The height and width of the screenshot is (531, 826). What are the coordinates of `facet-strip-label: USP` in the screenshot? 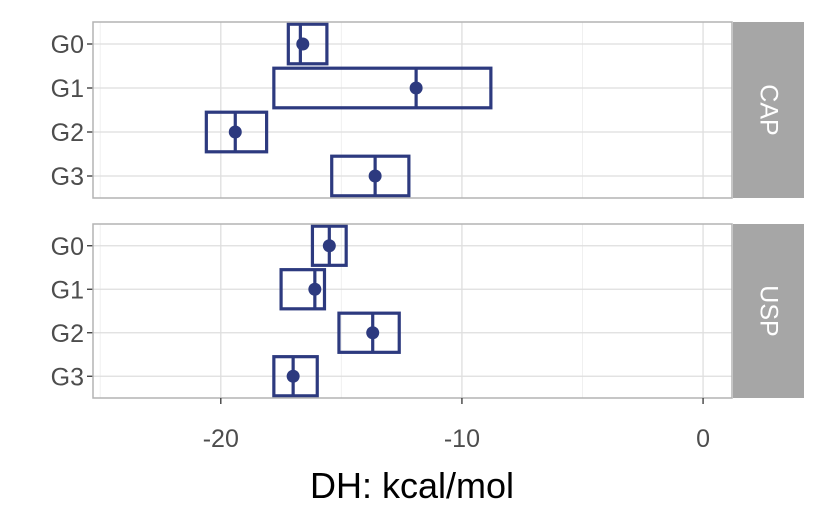 It's located at (769, 310).